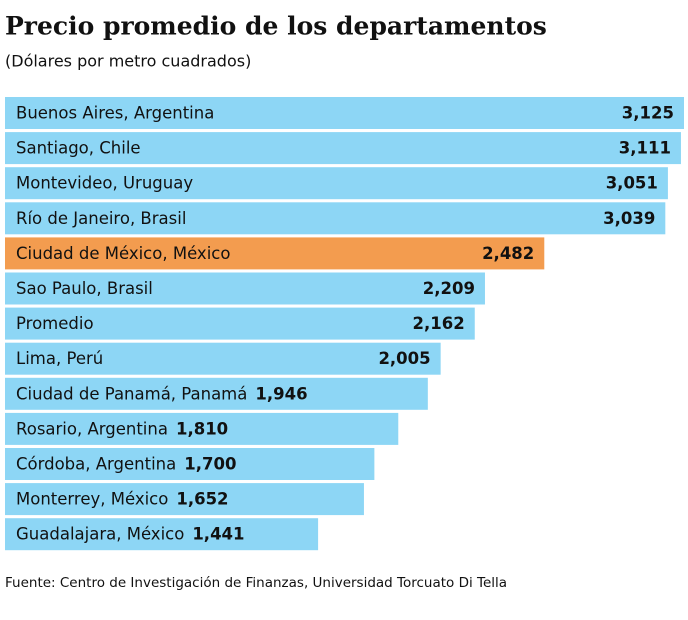 The width and height of the screenshot is (688, 620). I want to click on category-label: Río de Janeiro, Brasil, so click(101, 218).